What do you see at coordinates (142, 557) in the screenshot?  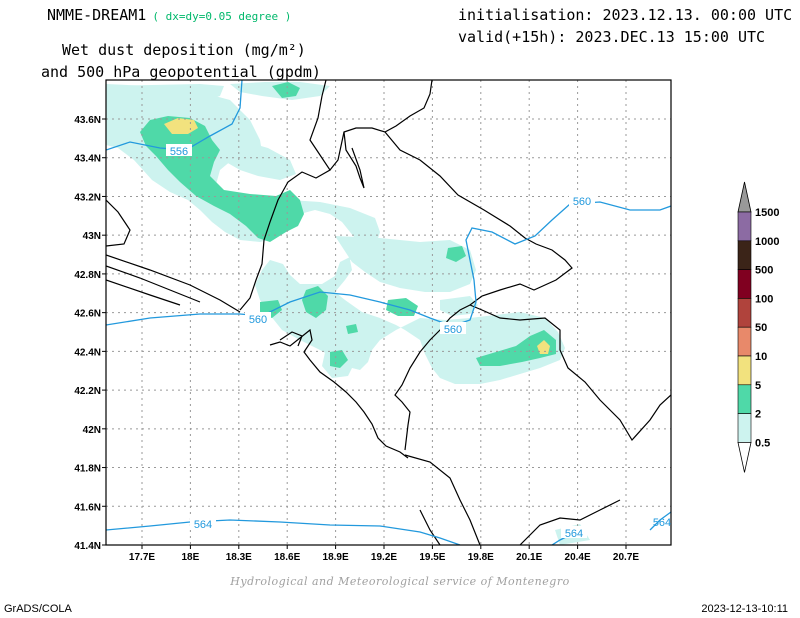 I see `longitude-tick-label: 17.7E` at bounding box center [142, 557].